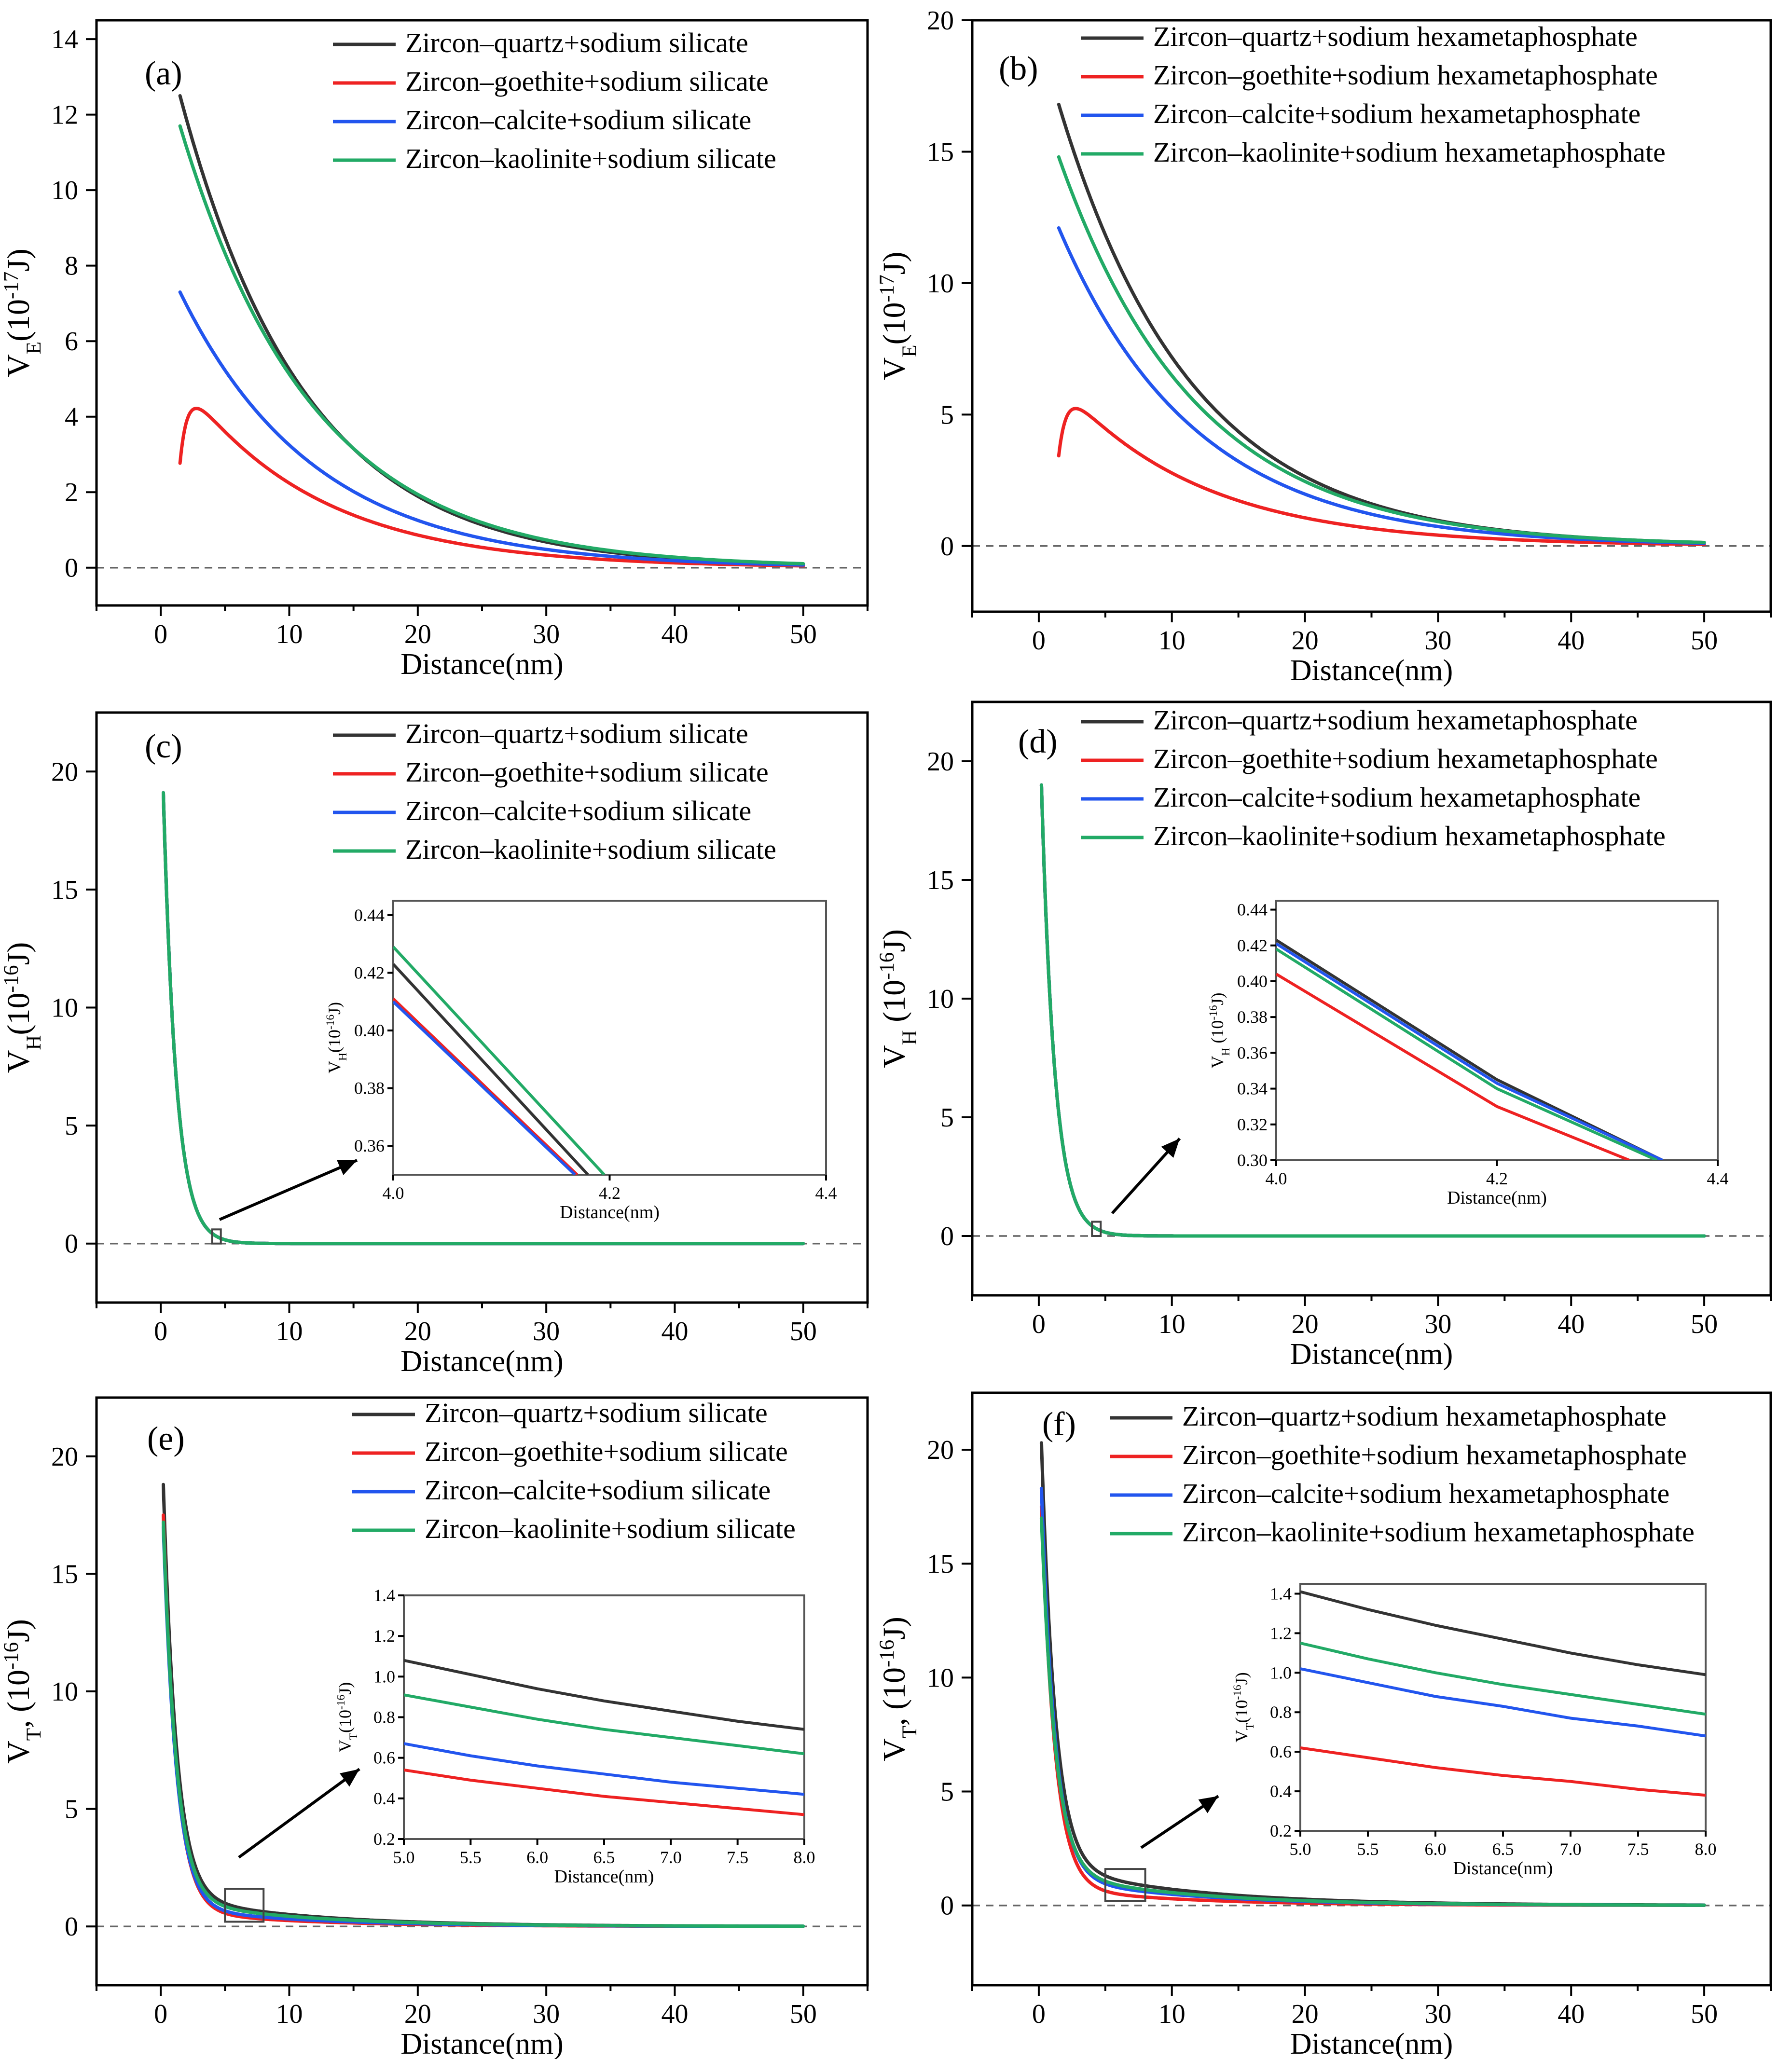  I want to click on x-tick-label-d: 40, so click(1571, 1324).